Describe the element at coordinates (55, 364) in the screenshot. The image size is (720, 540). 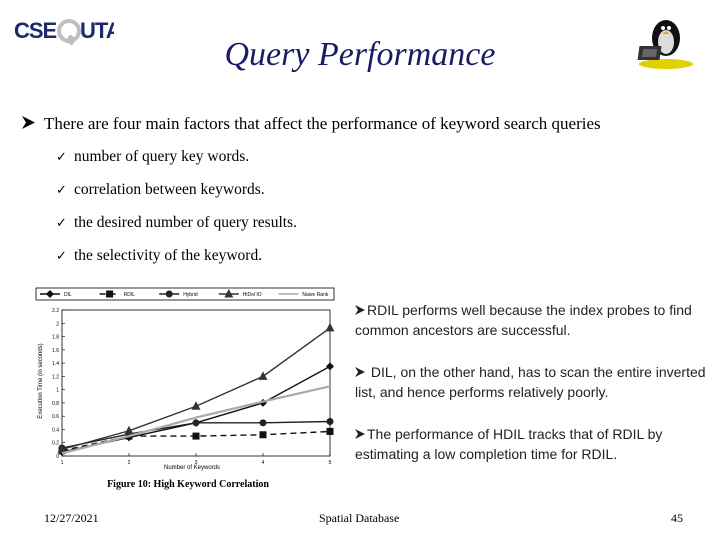
I see `y-tick-label: 1.4` at that location.